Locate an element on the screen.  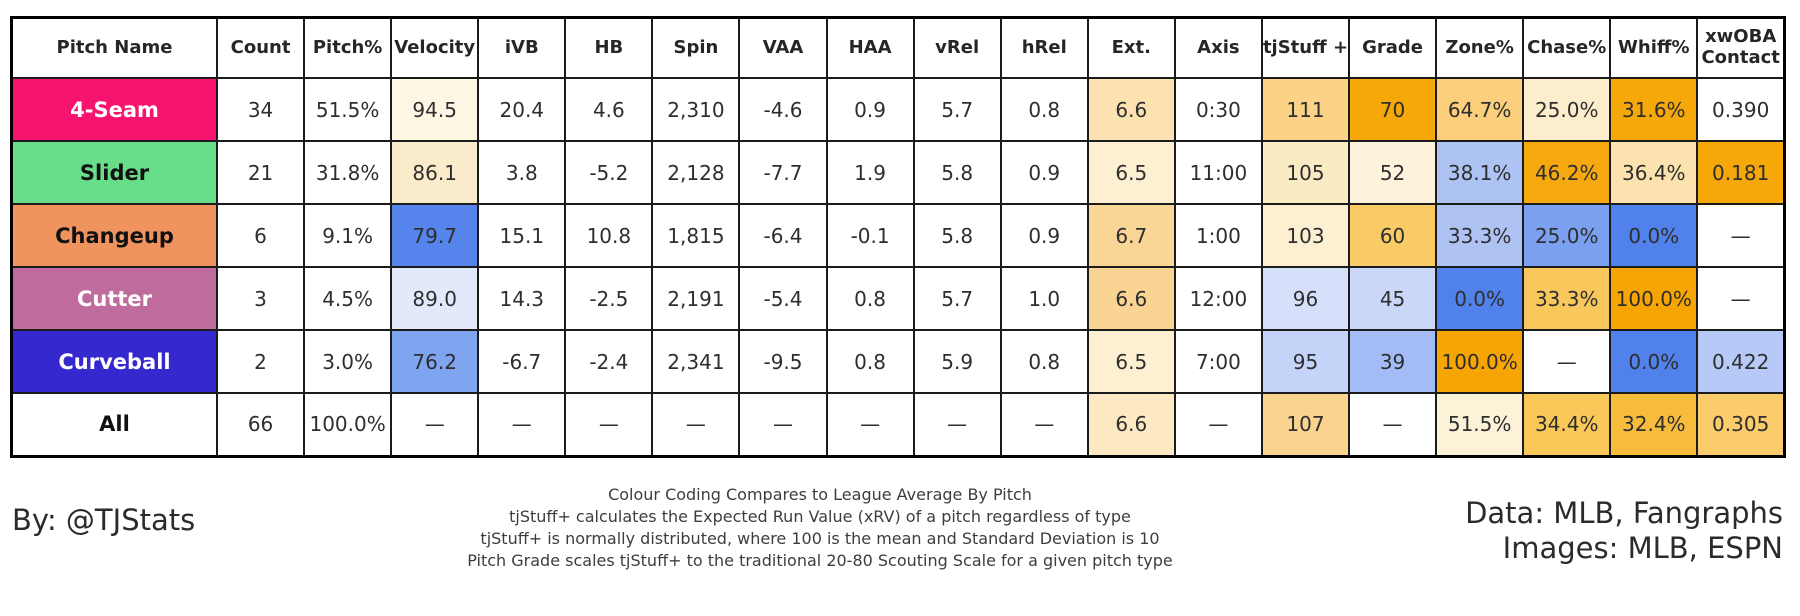
column-header-vrel: vRel is located at coordinates (957, 47).